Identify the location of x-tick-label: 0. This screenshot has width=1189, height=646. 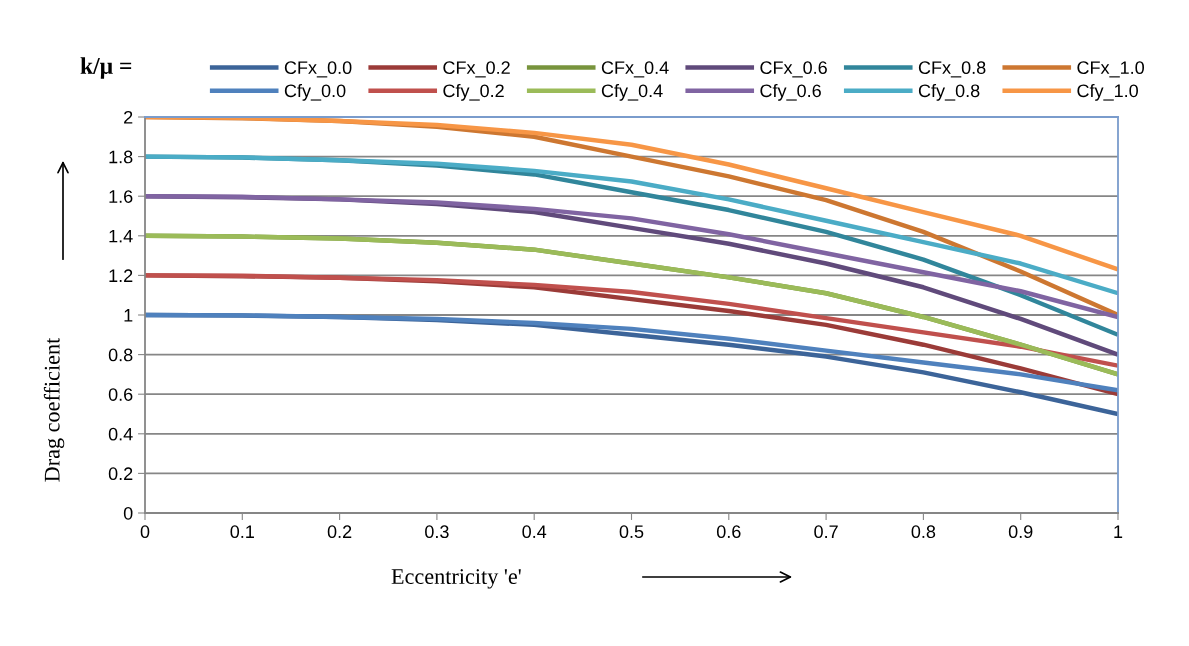
(145, 532).